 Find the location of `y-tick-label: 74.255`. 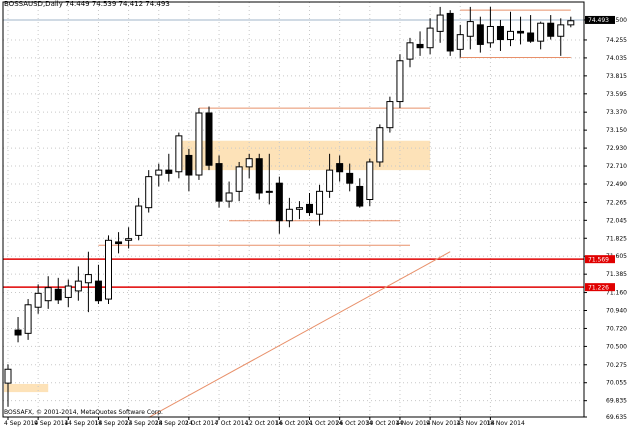

y-tick-label: 74.255 is located at coordinates (616, 40).